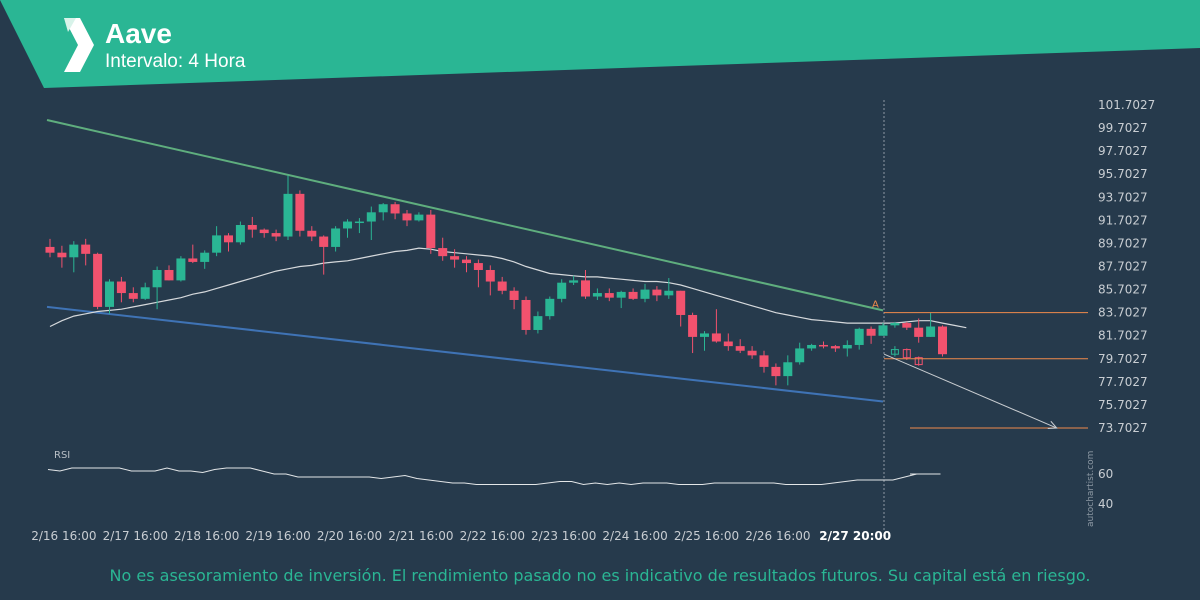  Describe the element at coordinates (1123, 359) in the screenshot. I see `y-tick-label: 79.7027` at that location.